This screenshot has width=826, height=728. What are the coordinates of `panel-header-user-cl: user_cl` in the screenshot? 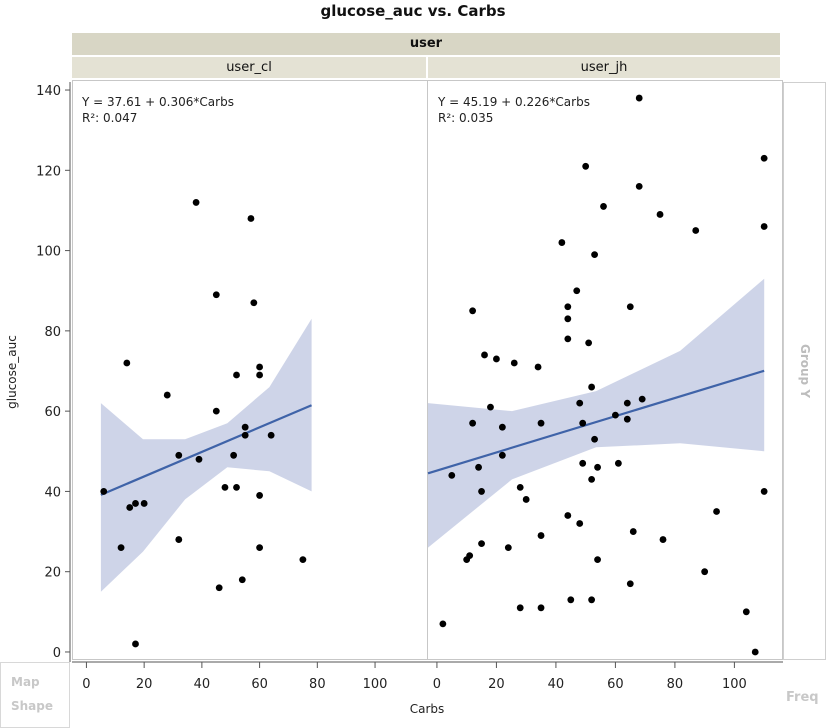 It's located at (249, 67).